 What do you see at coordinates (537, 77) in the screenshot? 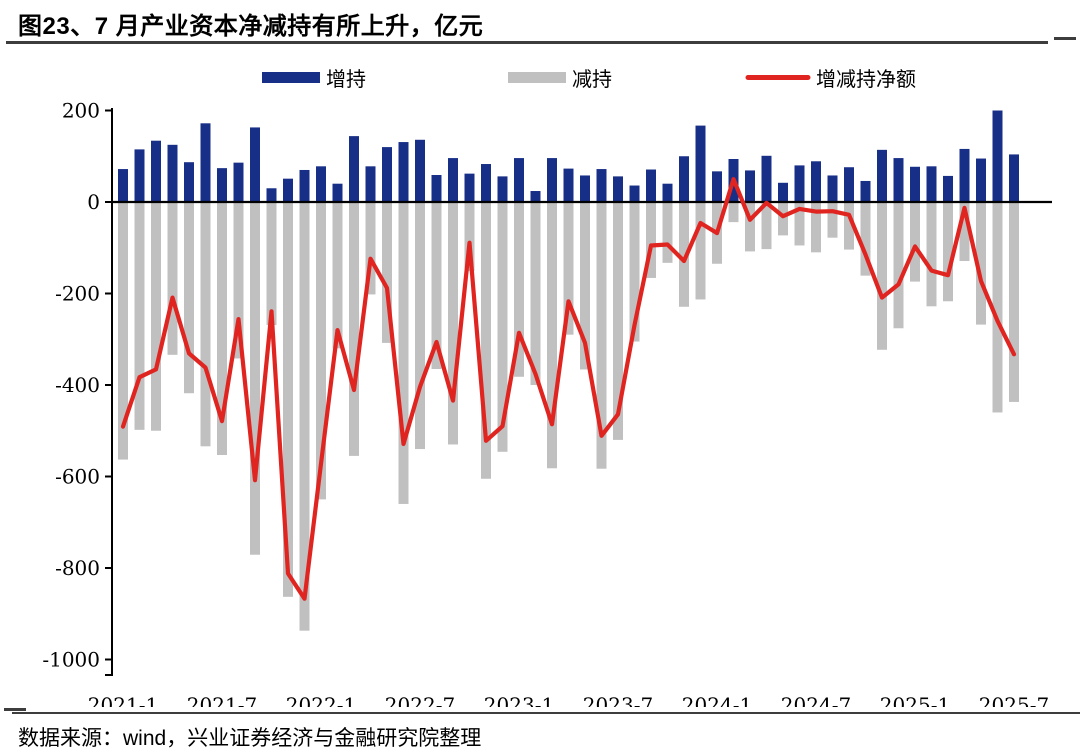
I see `legend-swatch-decrease` at bounding box center [537, 77].